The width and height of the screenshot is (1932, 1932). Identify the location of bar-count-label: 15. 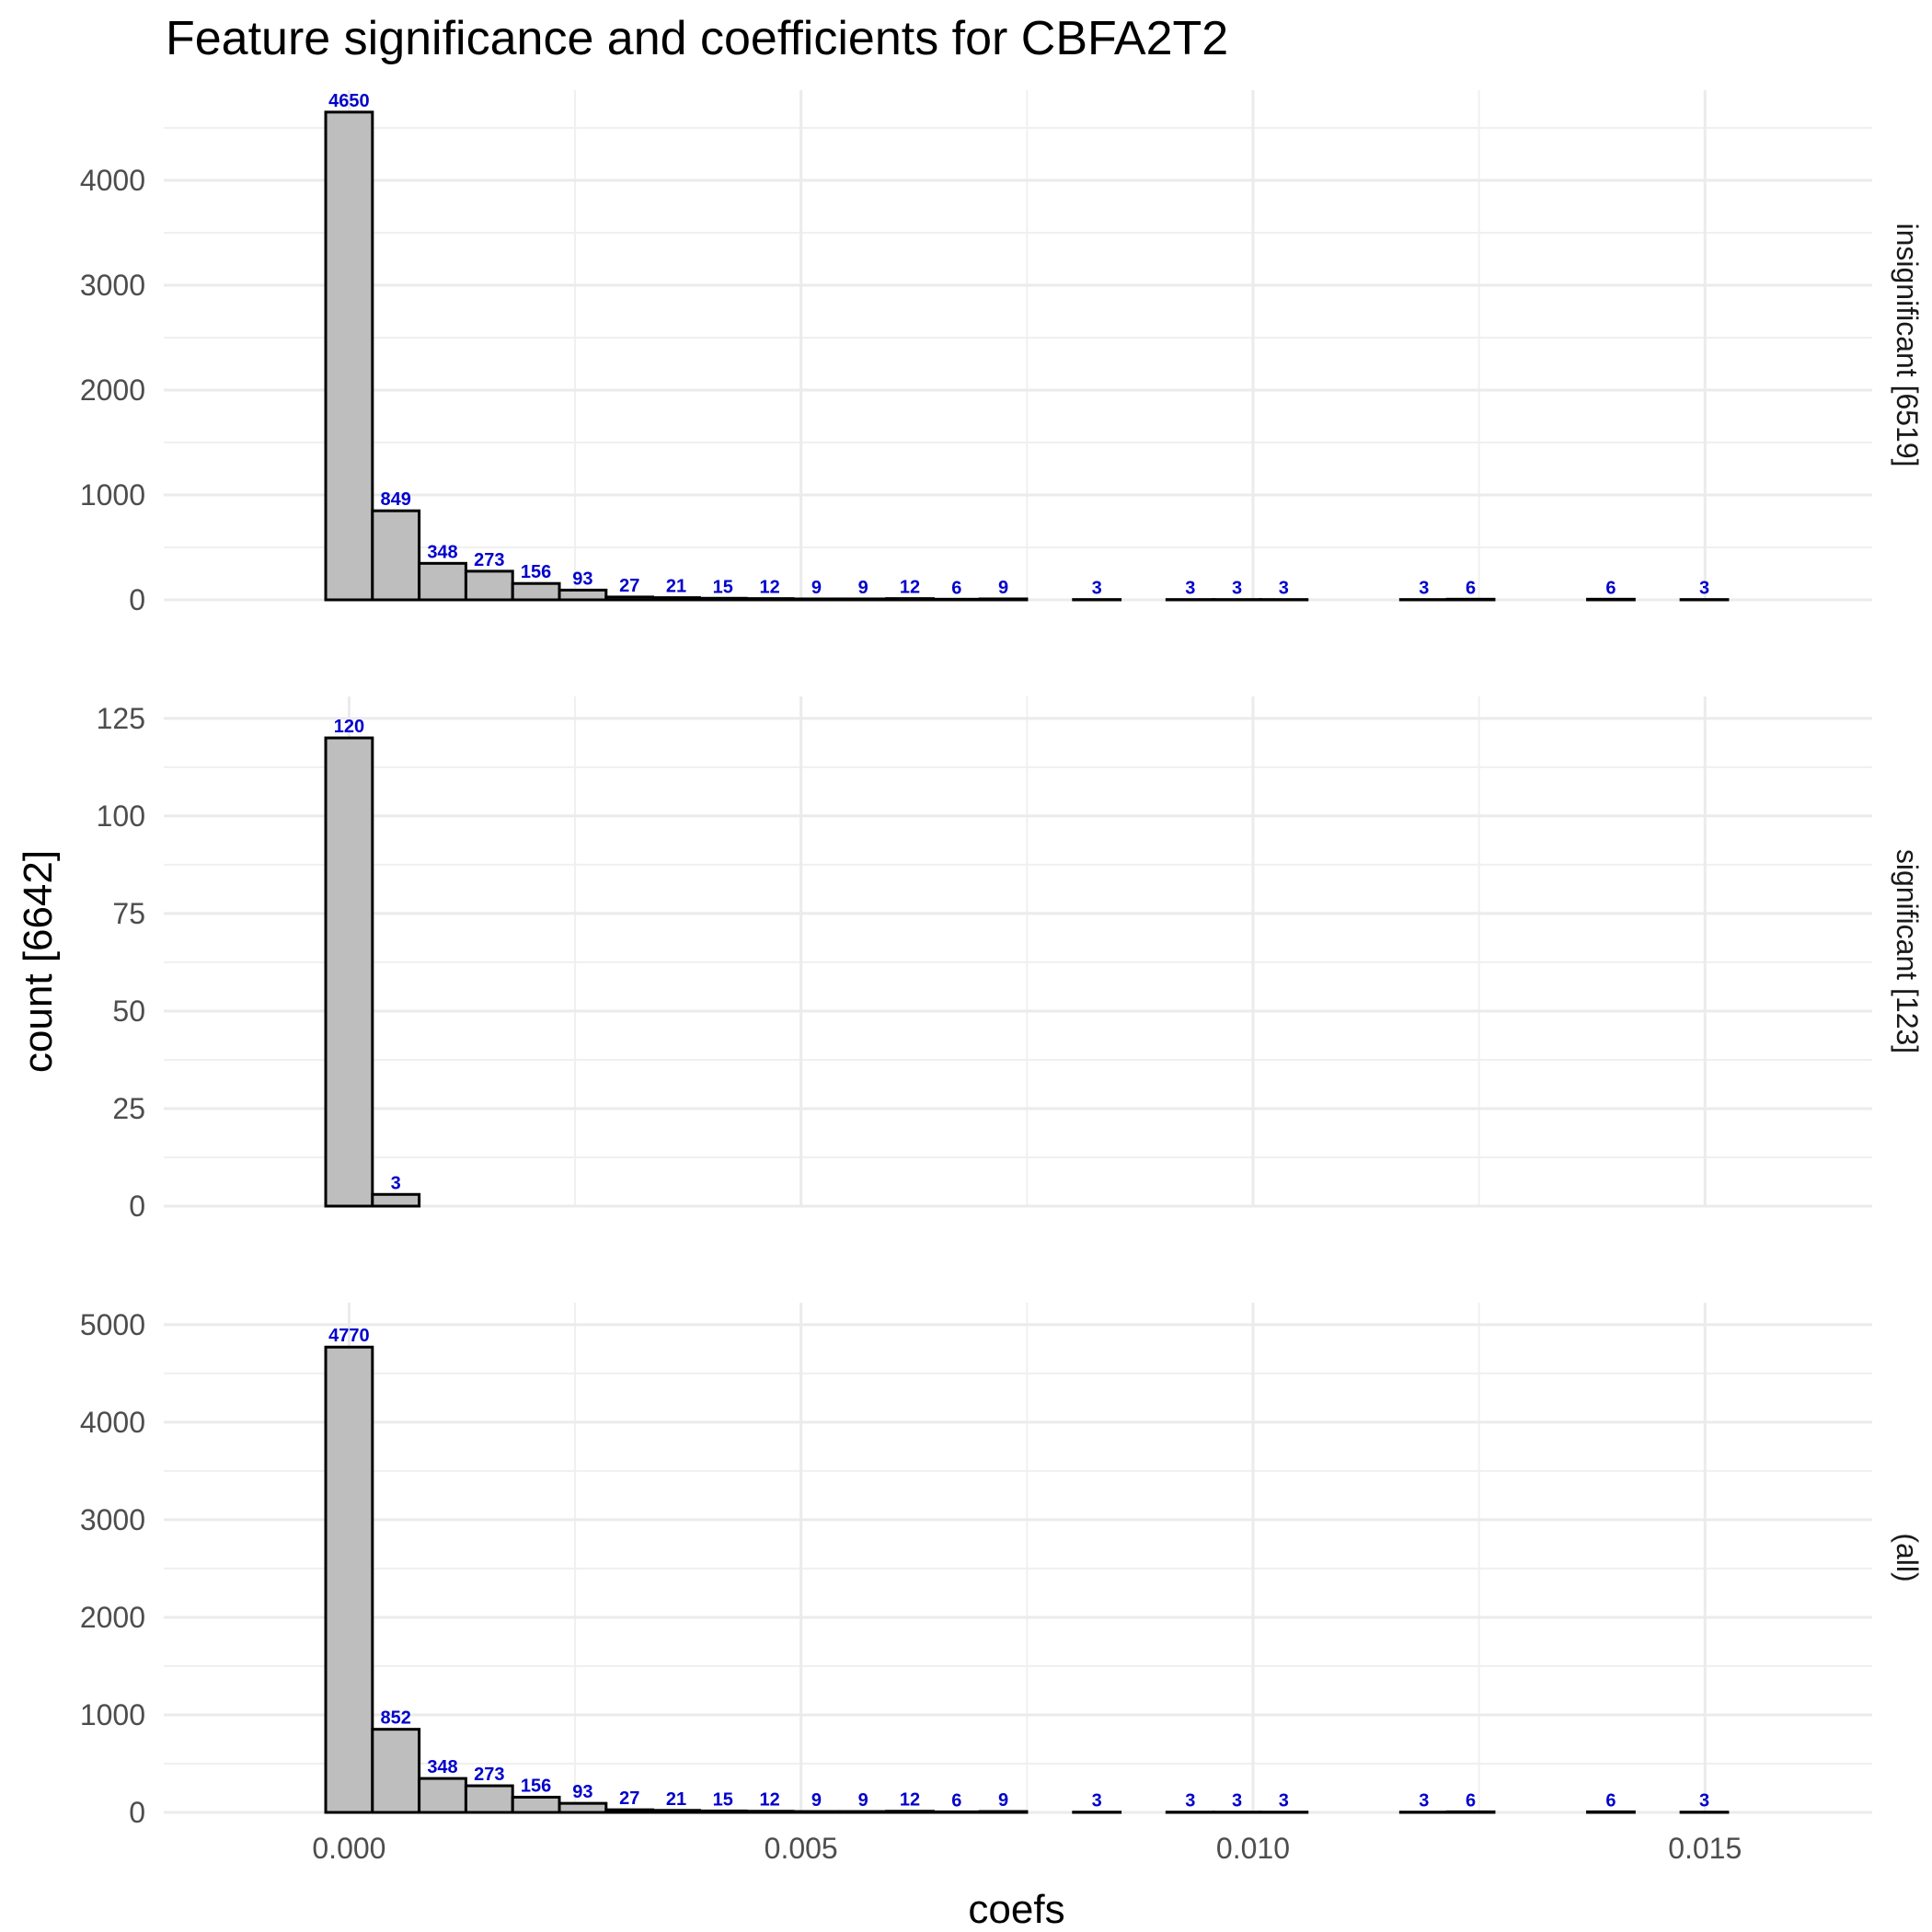
(723, 587).